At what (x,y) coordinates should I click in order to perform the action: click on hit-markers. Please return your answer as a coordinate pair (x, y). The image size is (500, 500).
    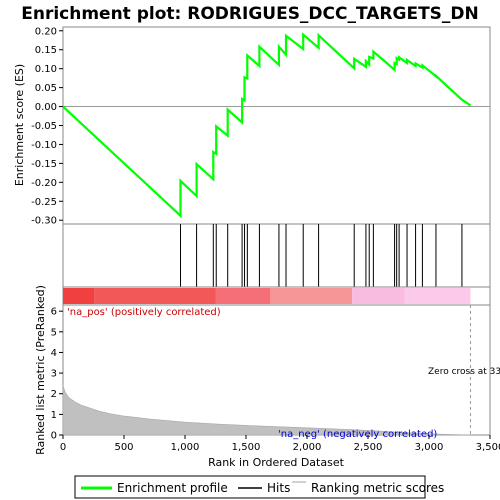
    Looking at the image, I should click on (321, 255).